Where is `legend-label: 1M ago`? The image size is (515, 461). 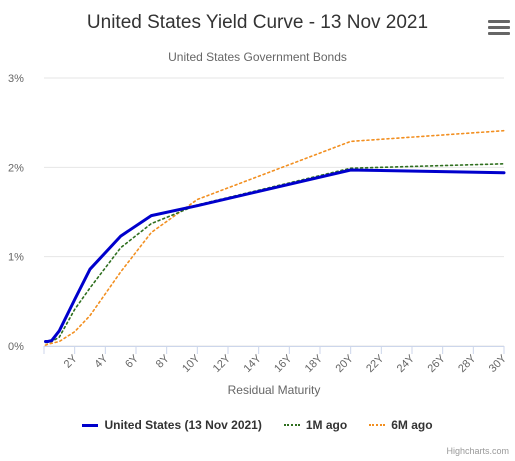
legend-label: 1M ago is located at coordinates (326, 425).